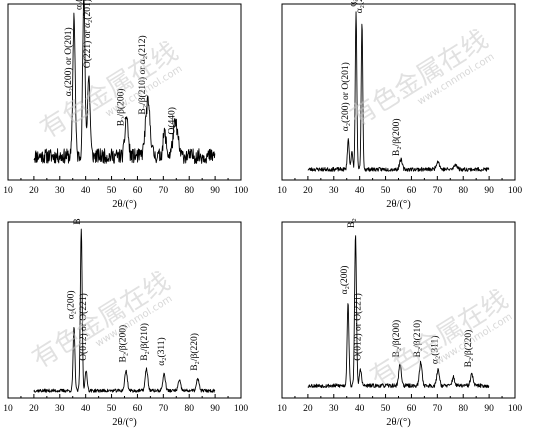  What do you see at coordinates (142, 74) in the screenshot?
I see `peak-label: B₂/β(210) or α₂(212)` at bounding box center [142, 74].